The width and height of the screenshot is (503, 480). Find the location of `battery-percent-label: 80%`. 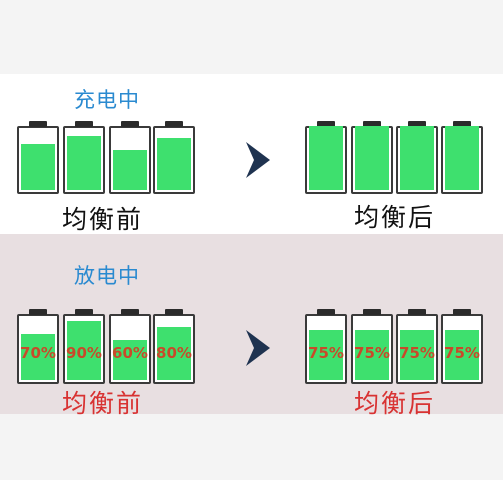

battery-percent-label: 80% is located at coordinates (174, 353).